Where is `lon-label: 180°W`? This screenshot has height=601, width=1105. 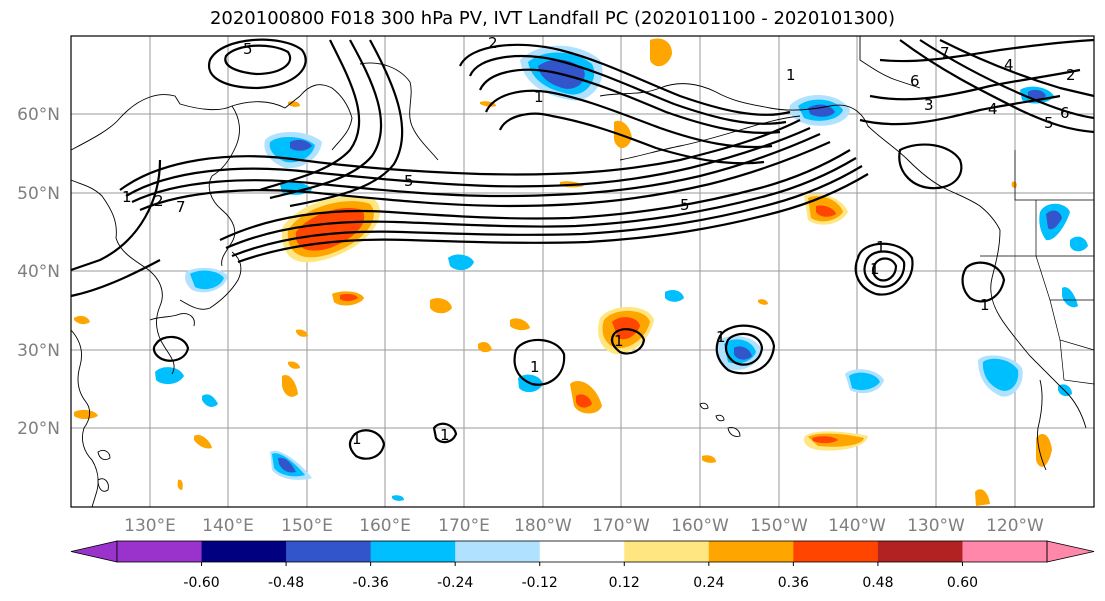
lon-label: 180°W is located at coordinates (543, 526).